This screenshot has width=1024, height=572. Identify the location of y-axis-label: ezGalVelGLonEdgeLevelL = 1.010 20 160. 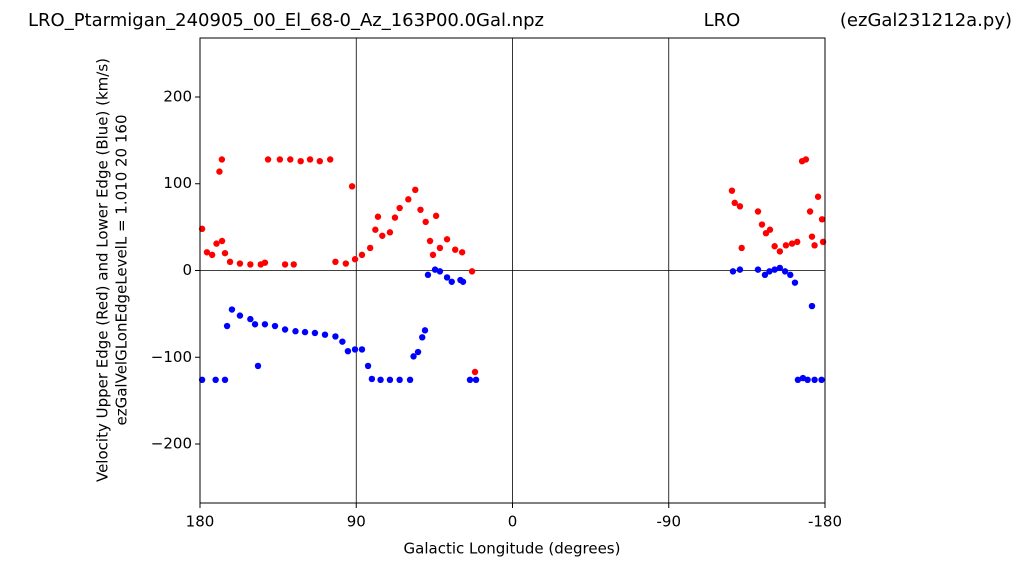
(122, 270).